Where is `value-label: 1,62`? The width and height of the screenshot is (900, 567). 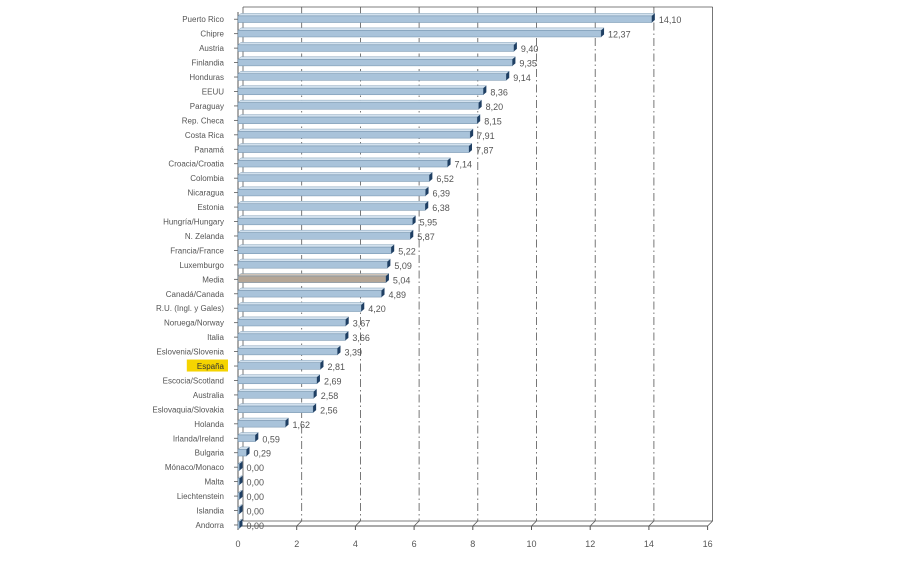 value-label: 1,62 is located at coordinates (302, 425).